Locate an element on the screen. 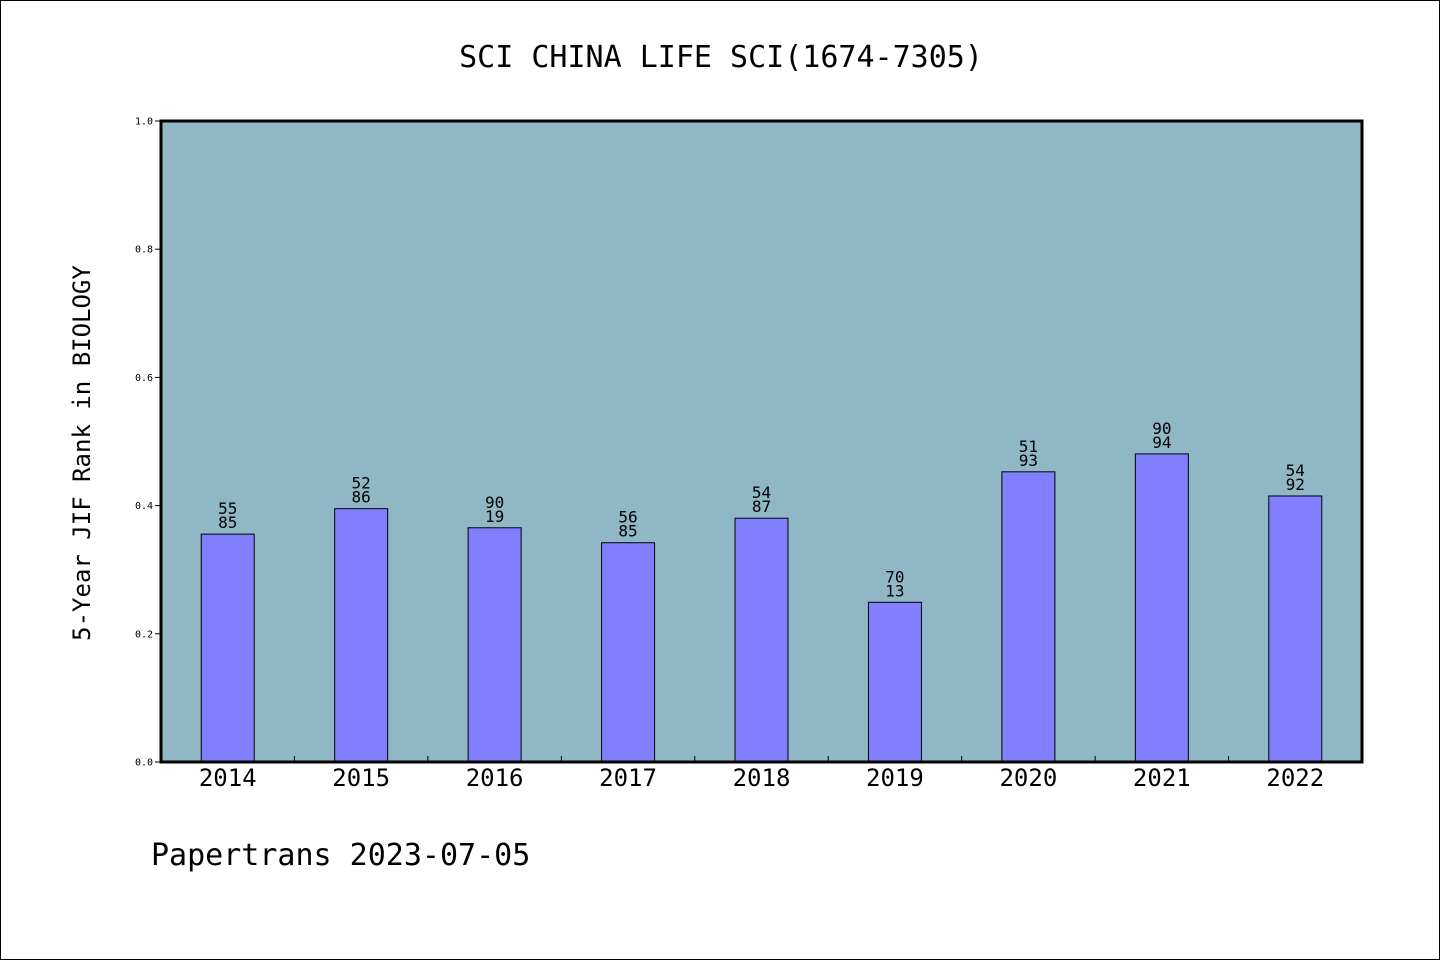 This screenshot has width=1440, height=961. y-tick-label: 0.2 is located at coordinates (144, 634).